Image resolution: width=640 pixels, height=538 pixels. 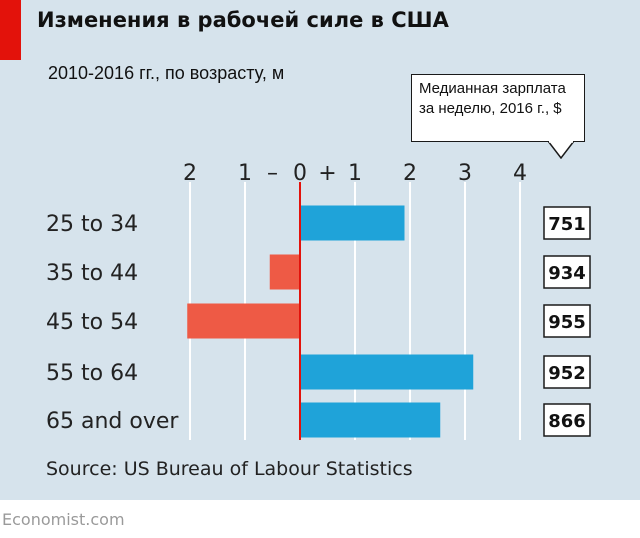 I want to click on callout-line-1: Медианная зарплата, so click(x=492, y=88).